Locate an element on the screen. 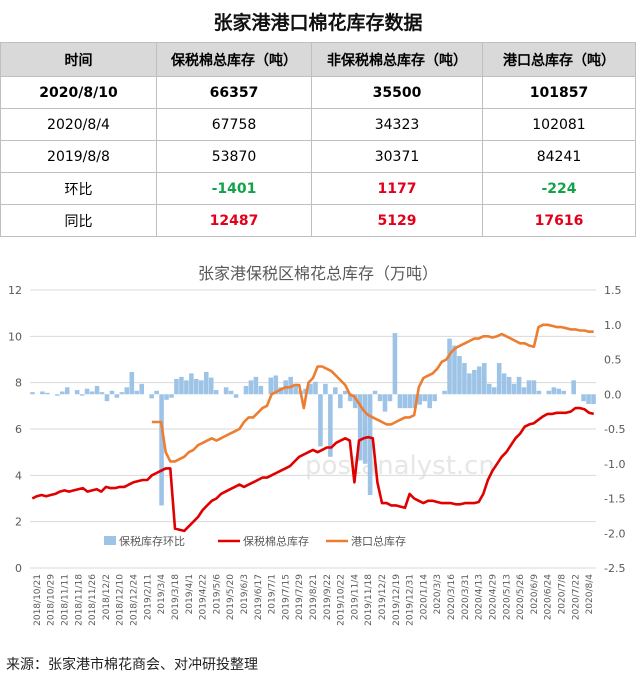  table-row: 同比 12487 5129 17616 is located at coordinates (318, 220).